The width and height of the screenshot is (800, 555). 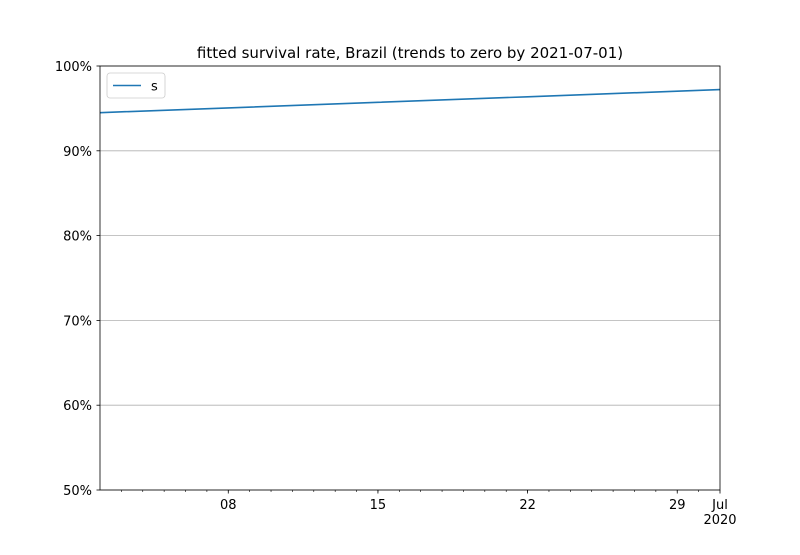 I want to click on y-tick-label: 100%, so click(x=73, y=67).